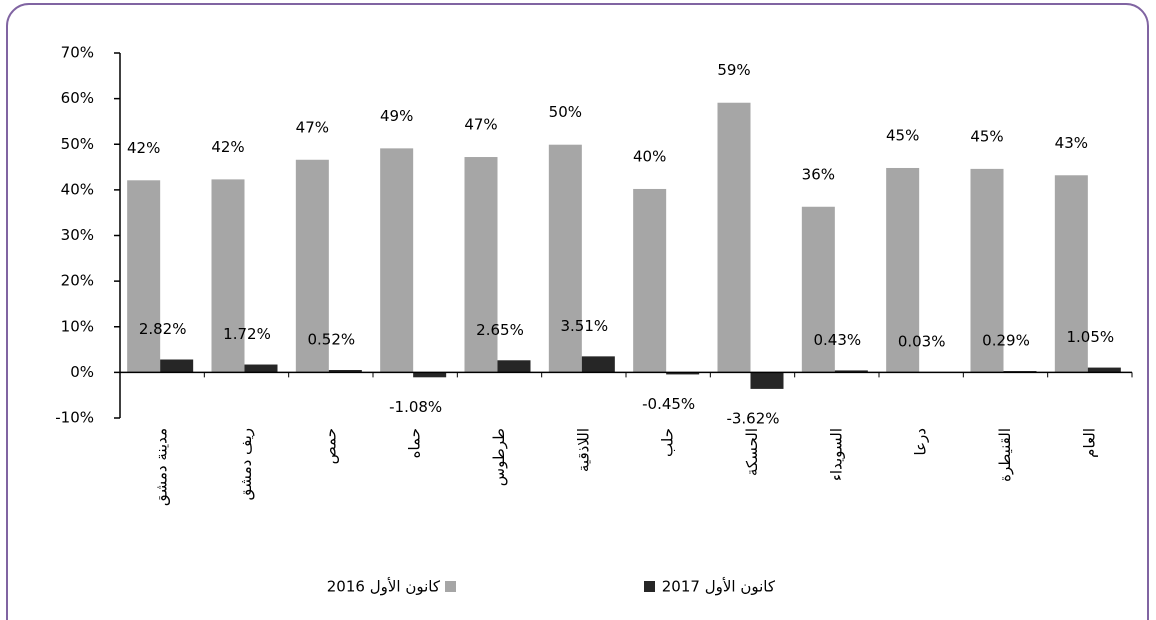  I want to click on legend-label: كانون الأول 2017, so click(719, 586).